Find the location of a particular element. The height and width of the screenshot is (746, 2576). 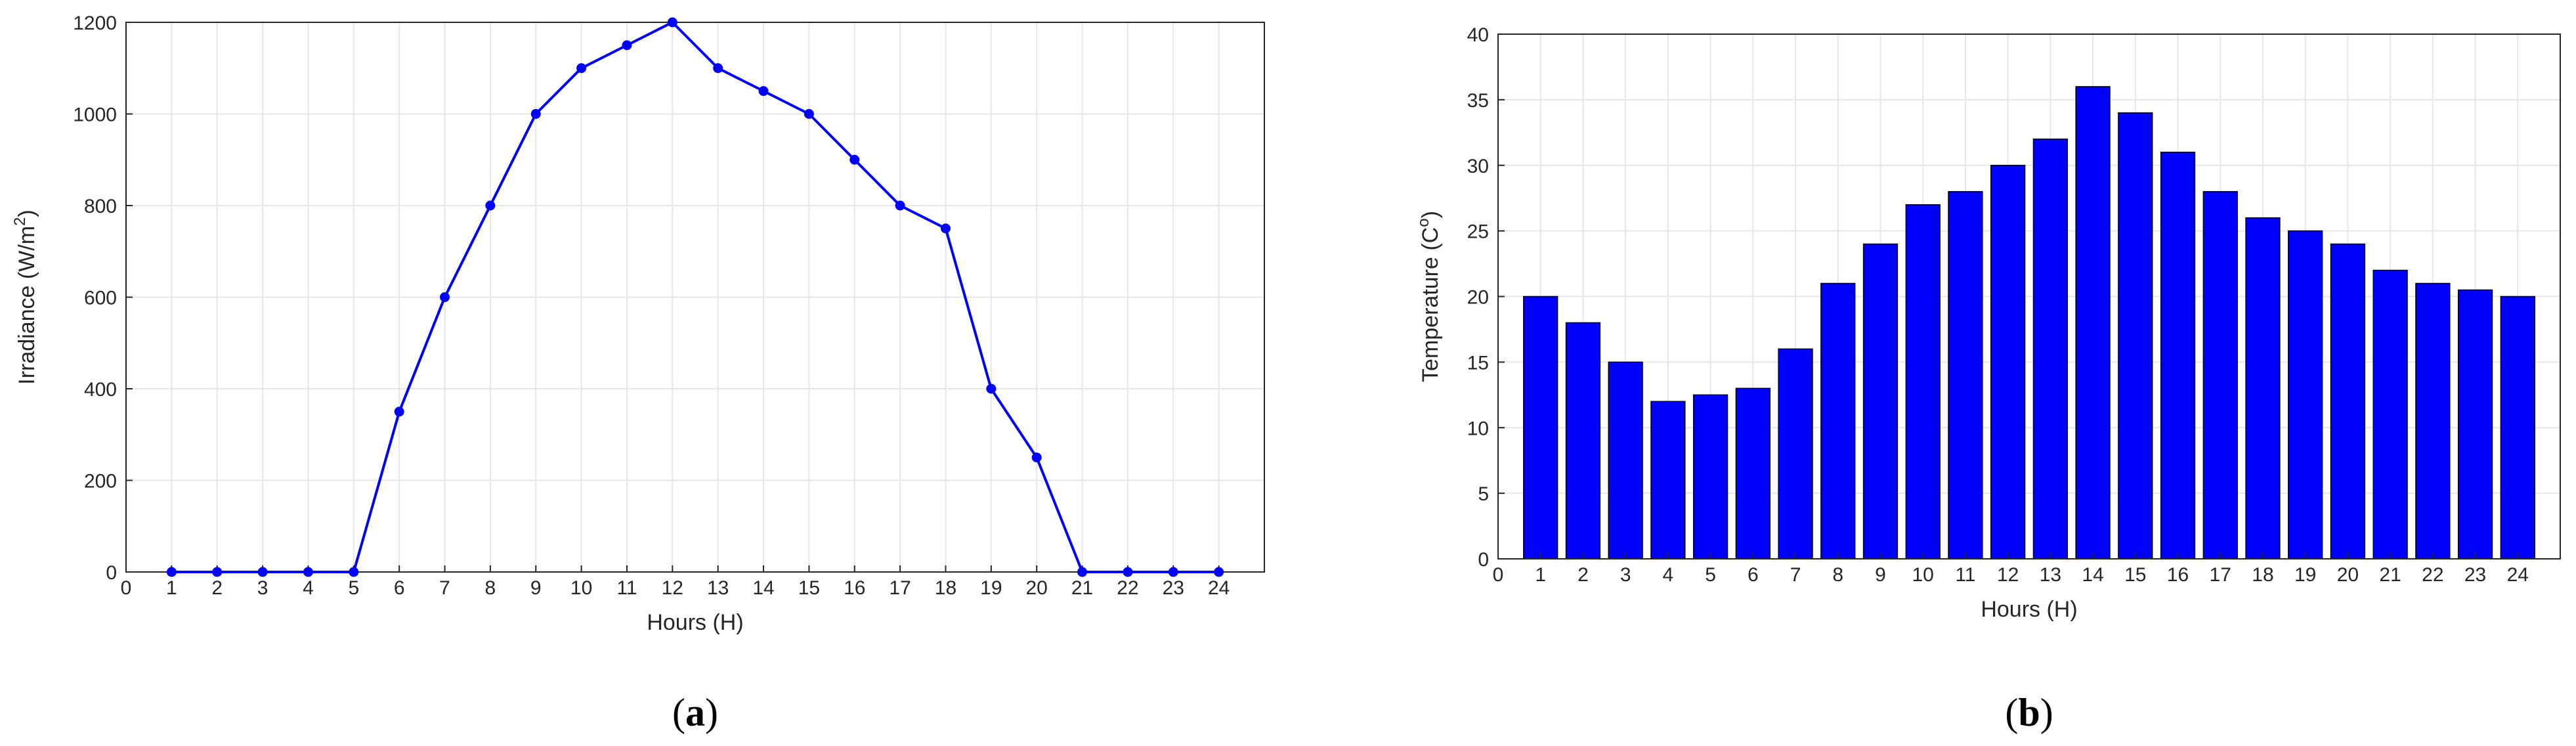

y-tick-label: 1200 is located at coordinates (95, 23).